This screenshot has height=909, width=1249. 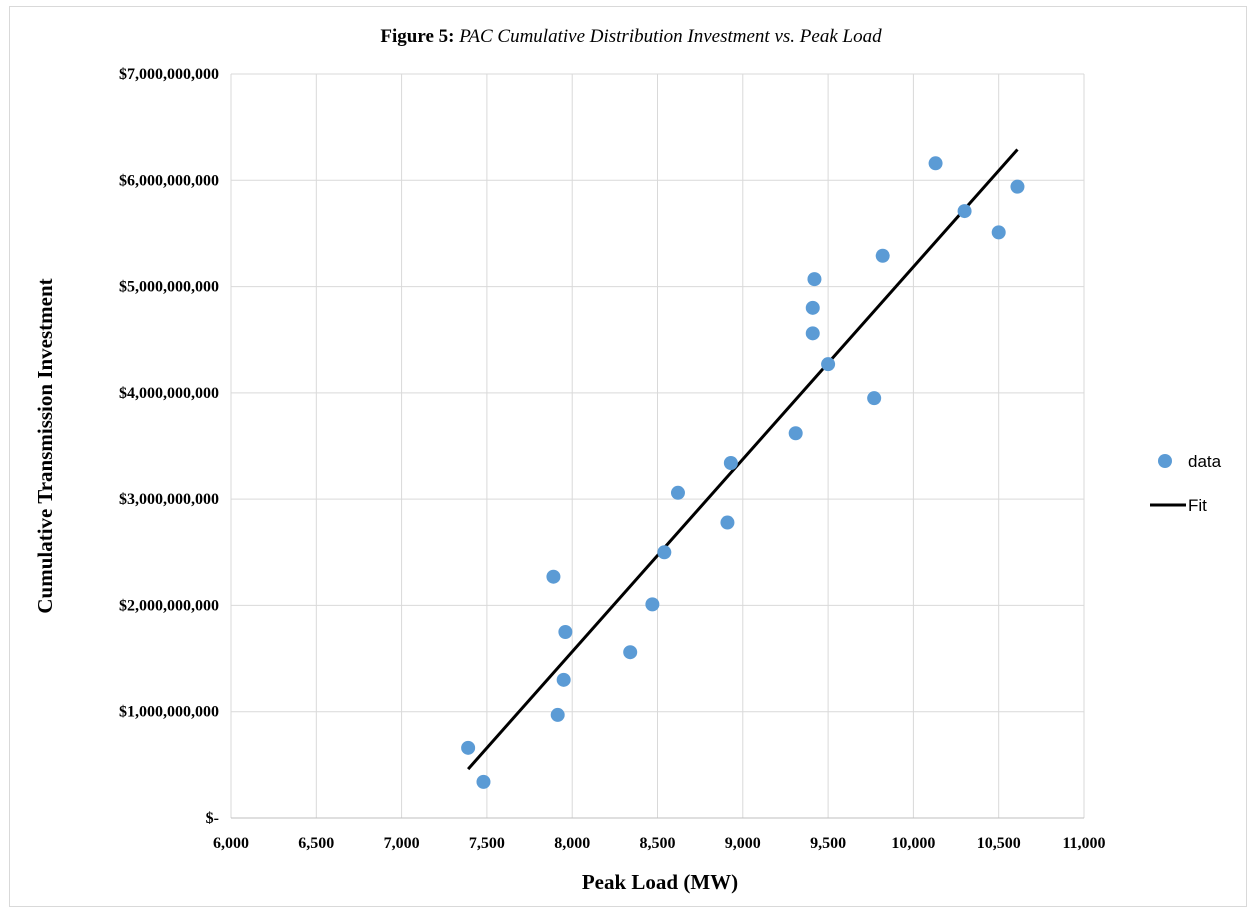 What do you see at coordinates (1186, 483) in the screenshot?
I see `legend: data Fit` at bounding box center [1186, 483].